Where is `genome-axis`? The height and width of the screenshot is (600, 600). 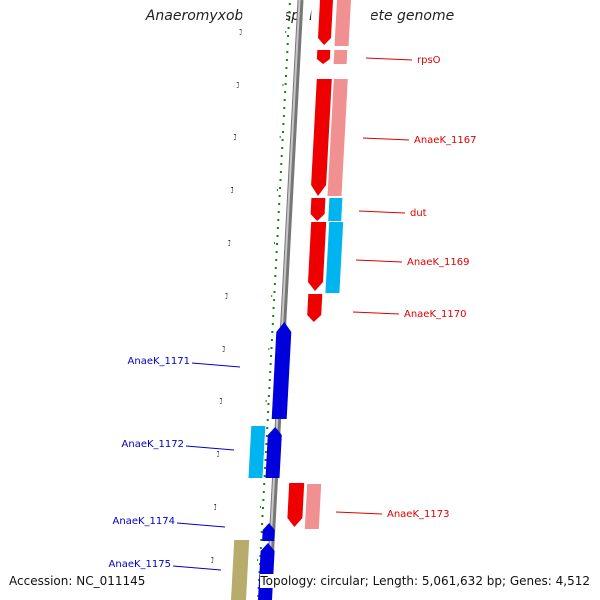 genome-axis is located at coordinates (284, 300).